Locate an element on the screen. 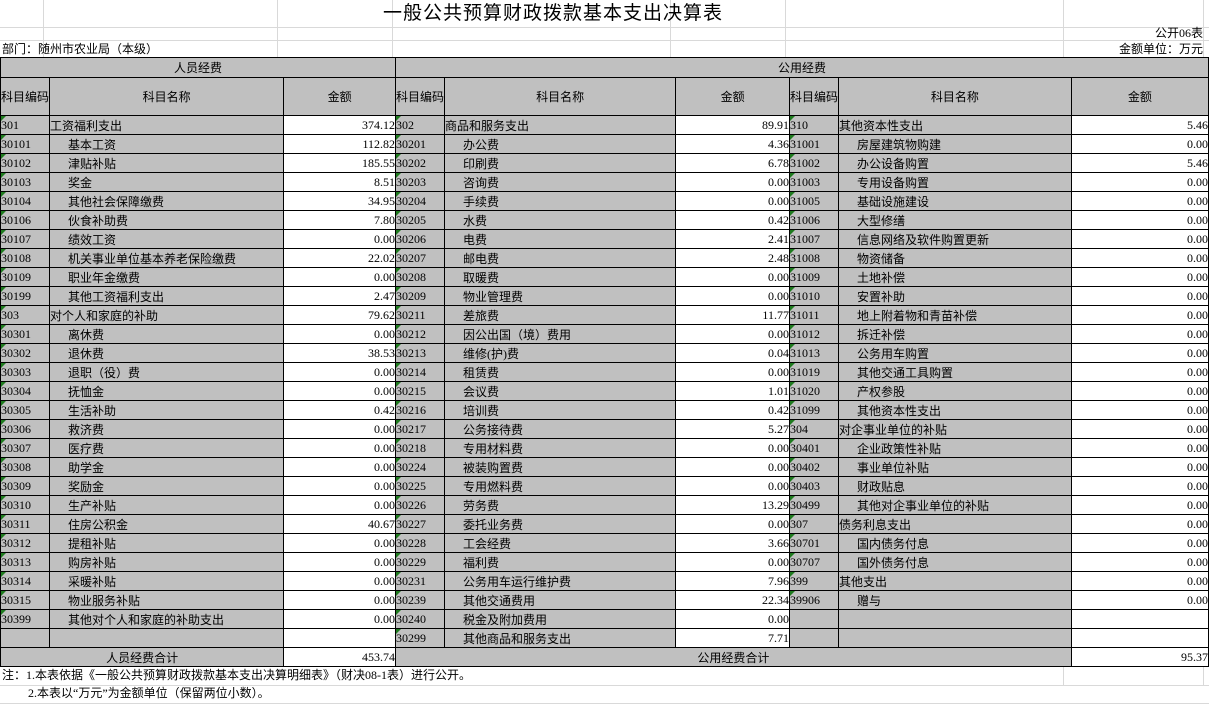 Image resolution: width=1209 pixels, height=705 pixels. subject-name-cell: 土地补偿 is located at coordinates (954, 277).